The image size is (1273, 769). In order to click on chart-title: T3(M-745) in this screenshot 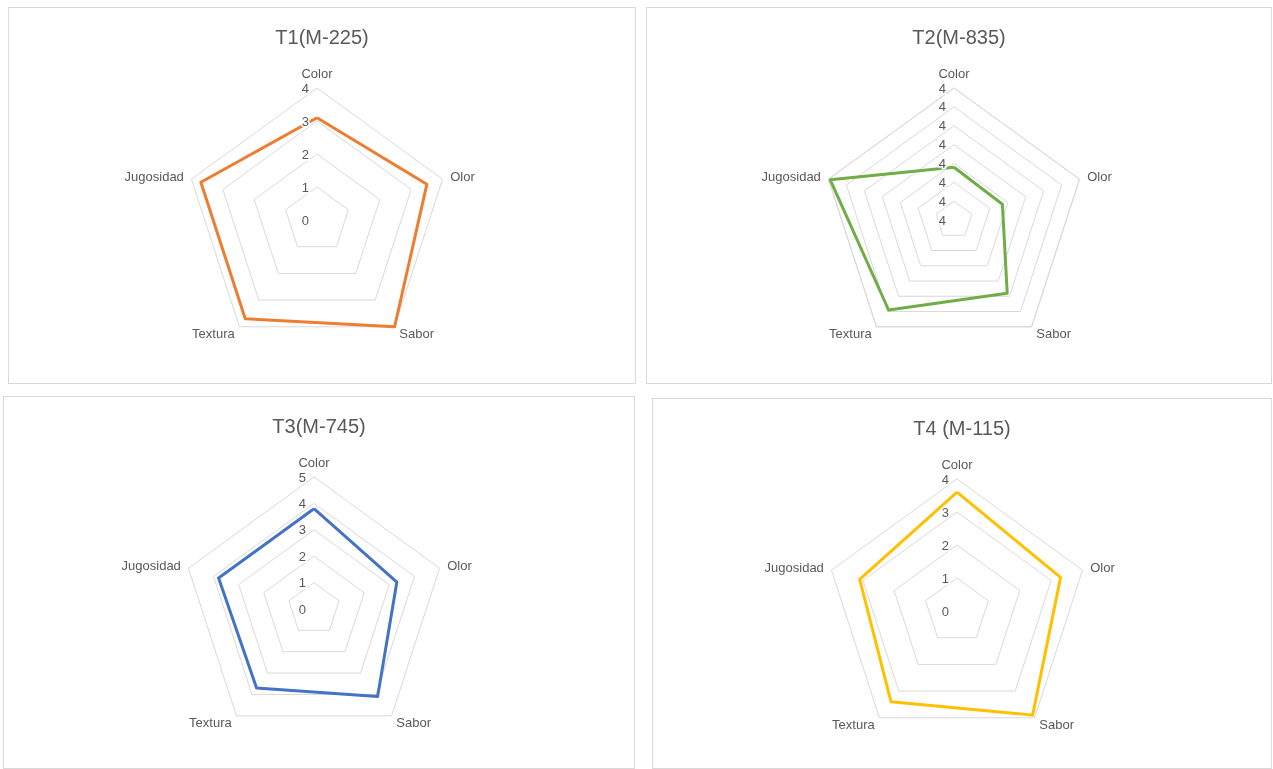, I will do `click(319, 426)`.